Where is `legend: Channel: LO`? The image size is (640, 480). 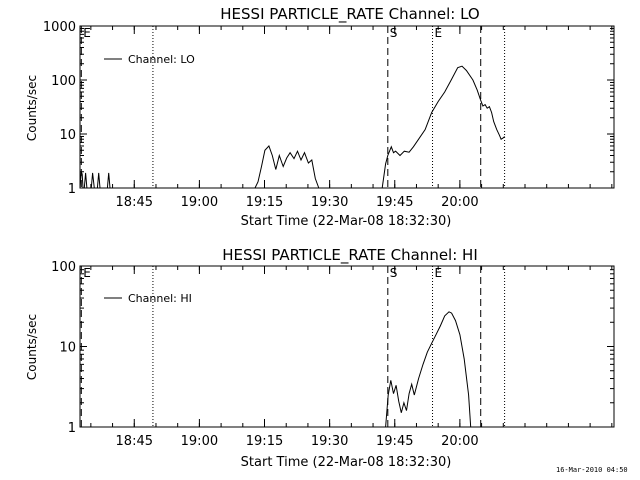 legend: Channel: LO is located at coordinates (149, 59).